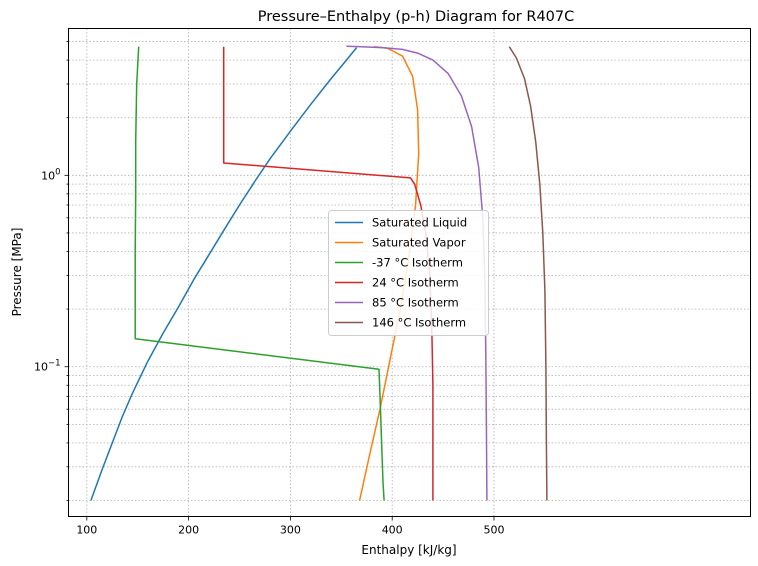 Image resolution: width=758 pixels, height=566 pixels. What do you see at coordinates (290, 530) in the screenshot?
I see `x-tick-label: 300` at bounding box center [290, 530].